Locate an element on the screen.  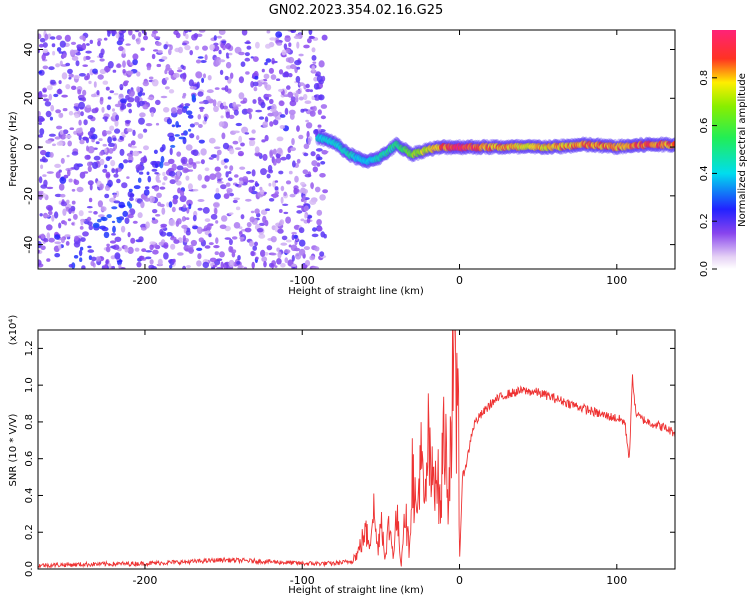
colorbar-ticks: 0.0 0.2 0.4 0.6 0.8 is located at coordinates (708, 173).